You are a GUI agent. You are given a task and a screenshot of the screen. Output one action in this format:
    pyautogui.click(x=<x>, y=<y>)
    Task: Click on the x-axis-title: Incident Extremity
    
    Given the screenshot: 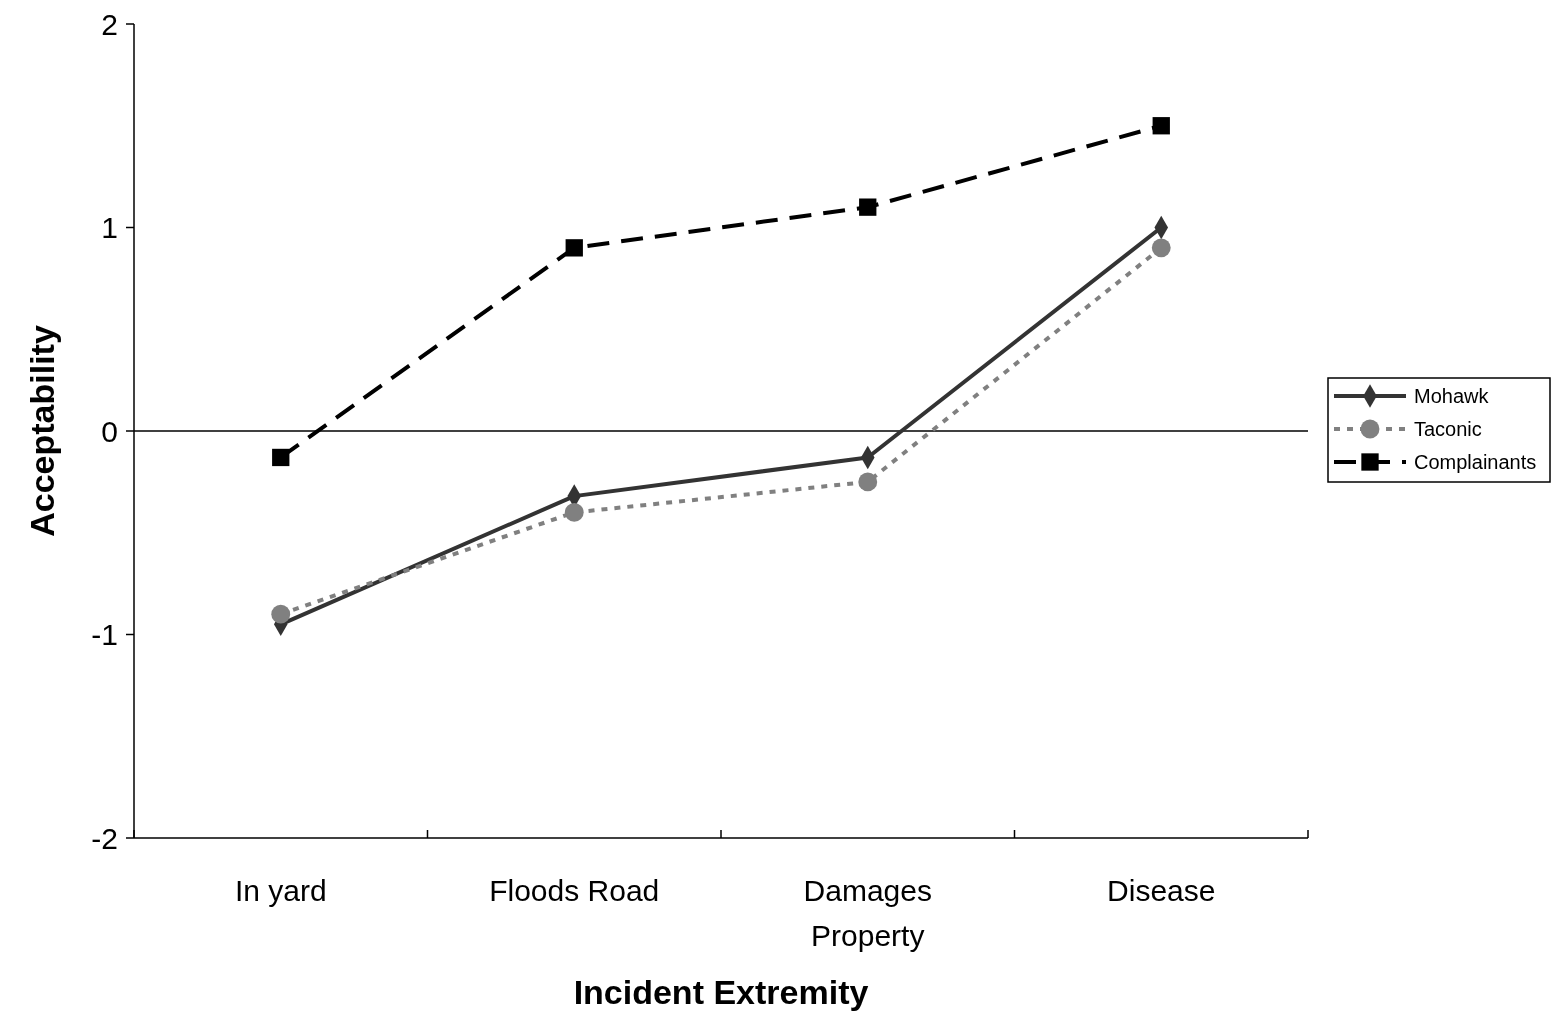 What is the action you would take?
    pyautogui.click(x=721, y=992)
    